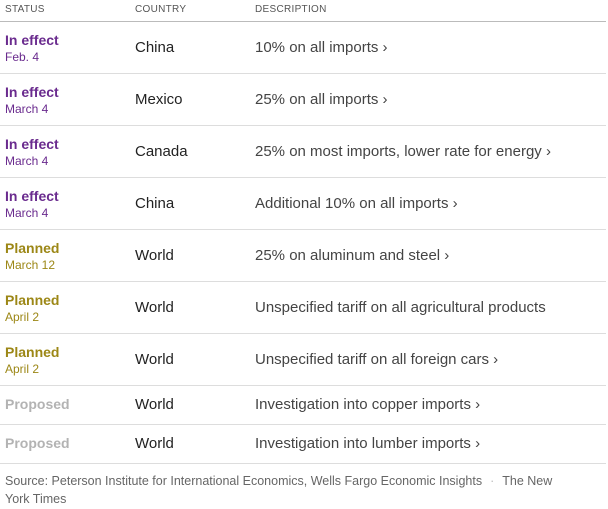 The height and width of the screenshot is (509, 608). What do you see at coordinates (279, 490) in the screenshot?
I see `credit: The New York Times` at bounding box center [279, 490].